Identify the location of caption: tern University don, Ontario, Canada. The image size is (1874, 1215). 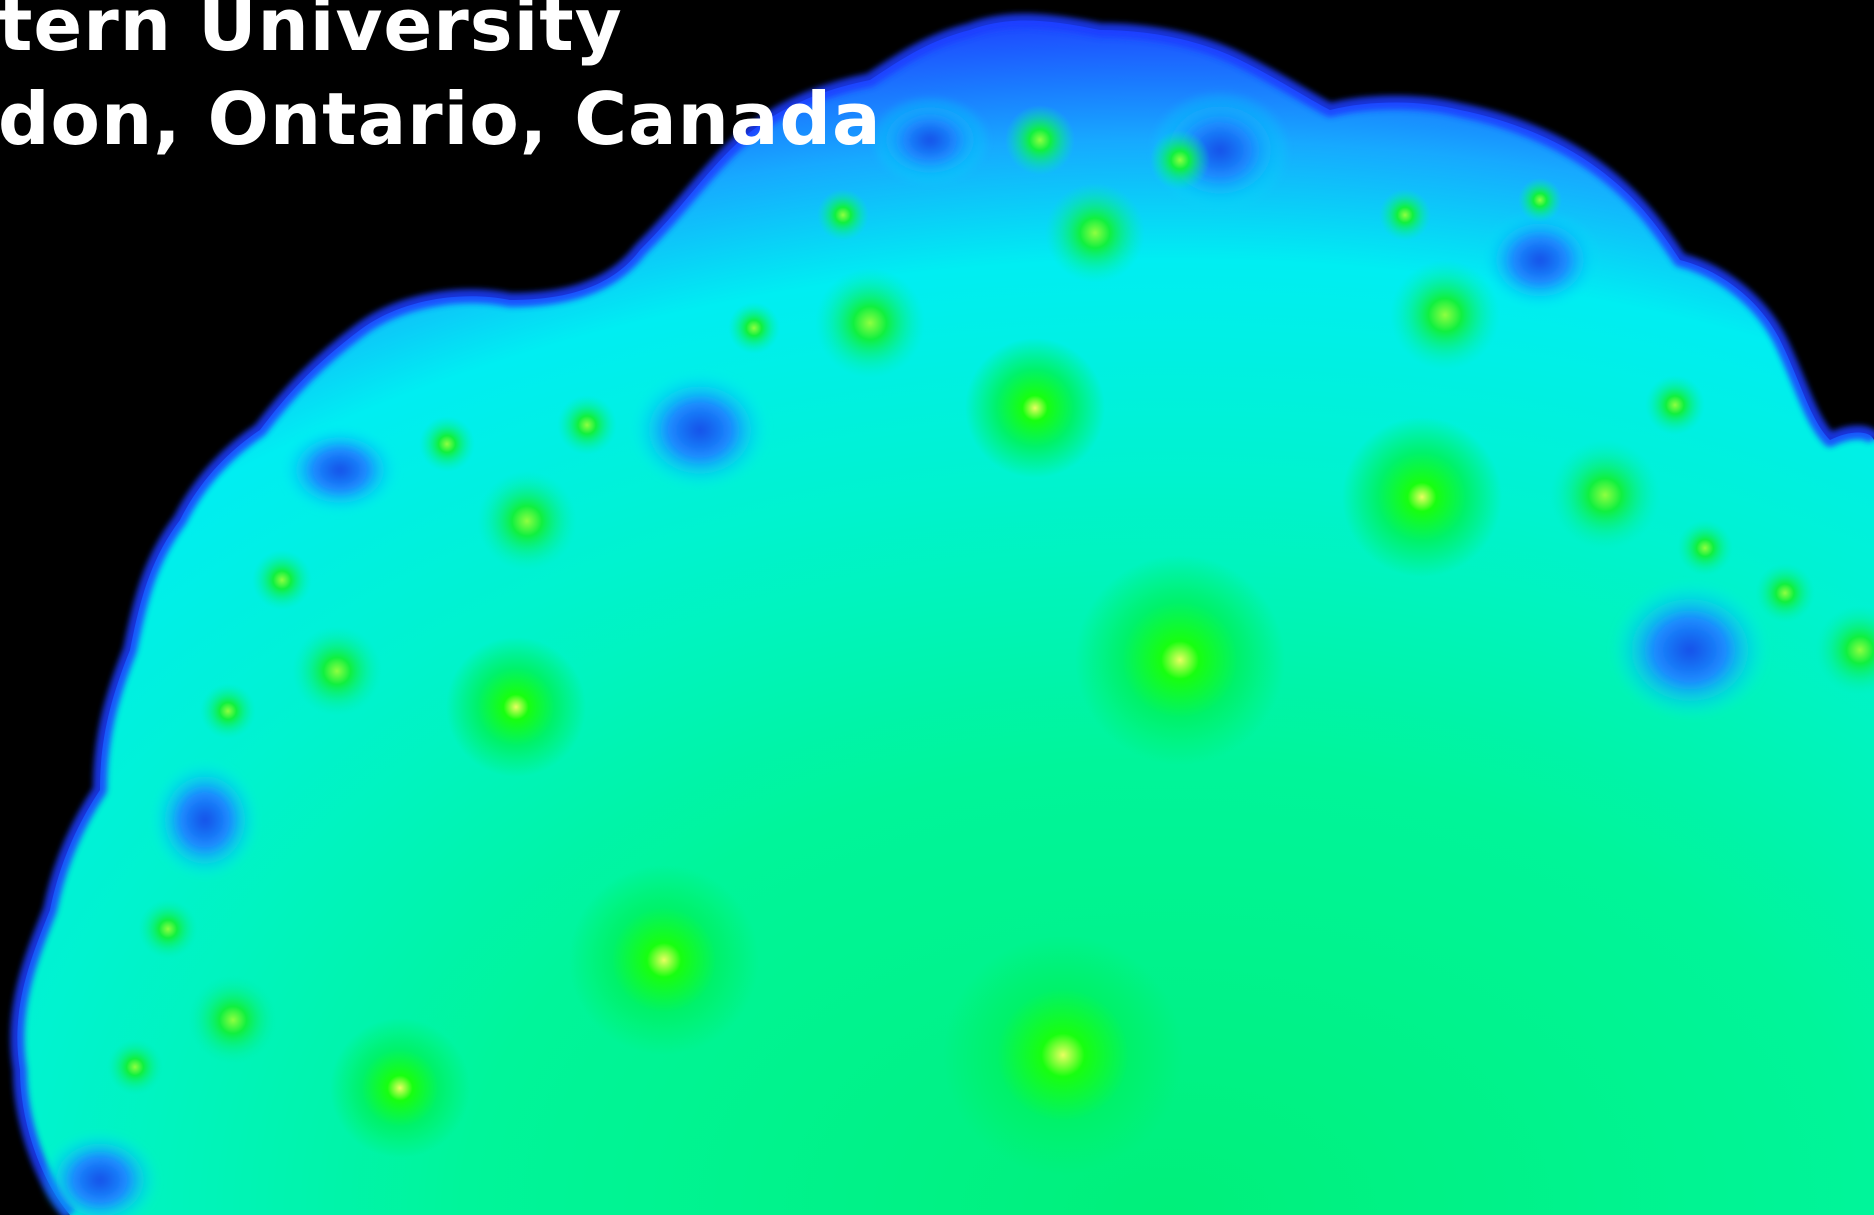
(441, 83).